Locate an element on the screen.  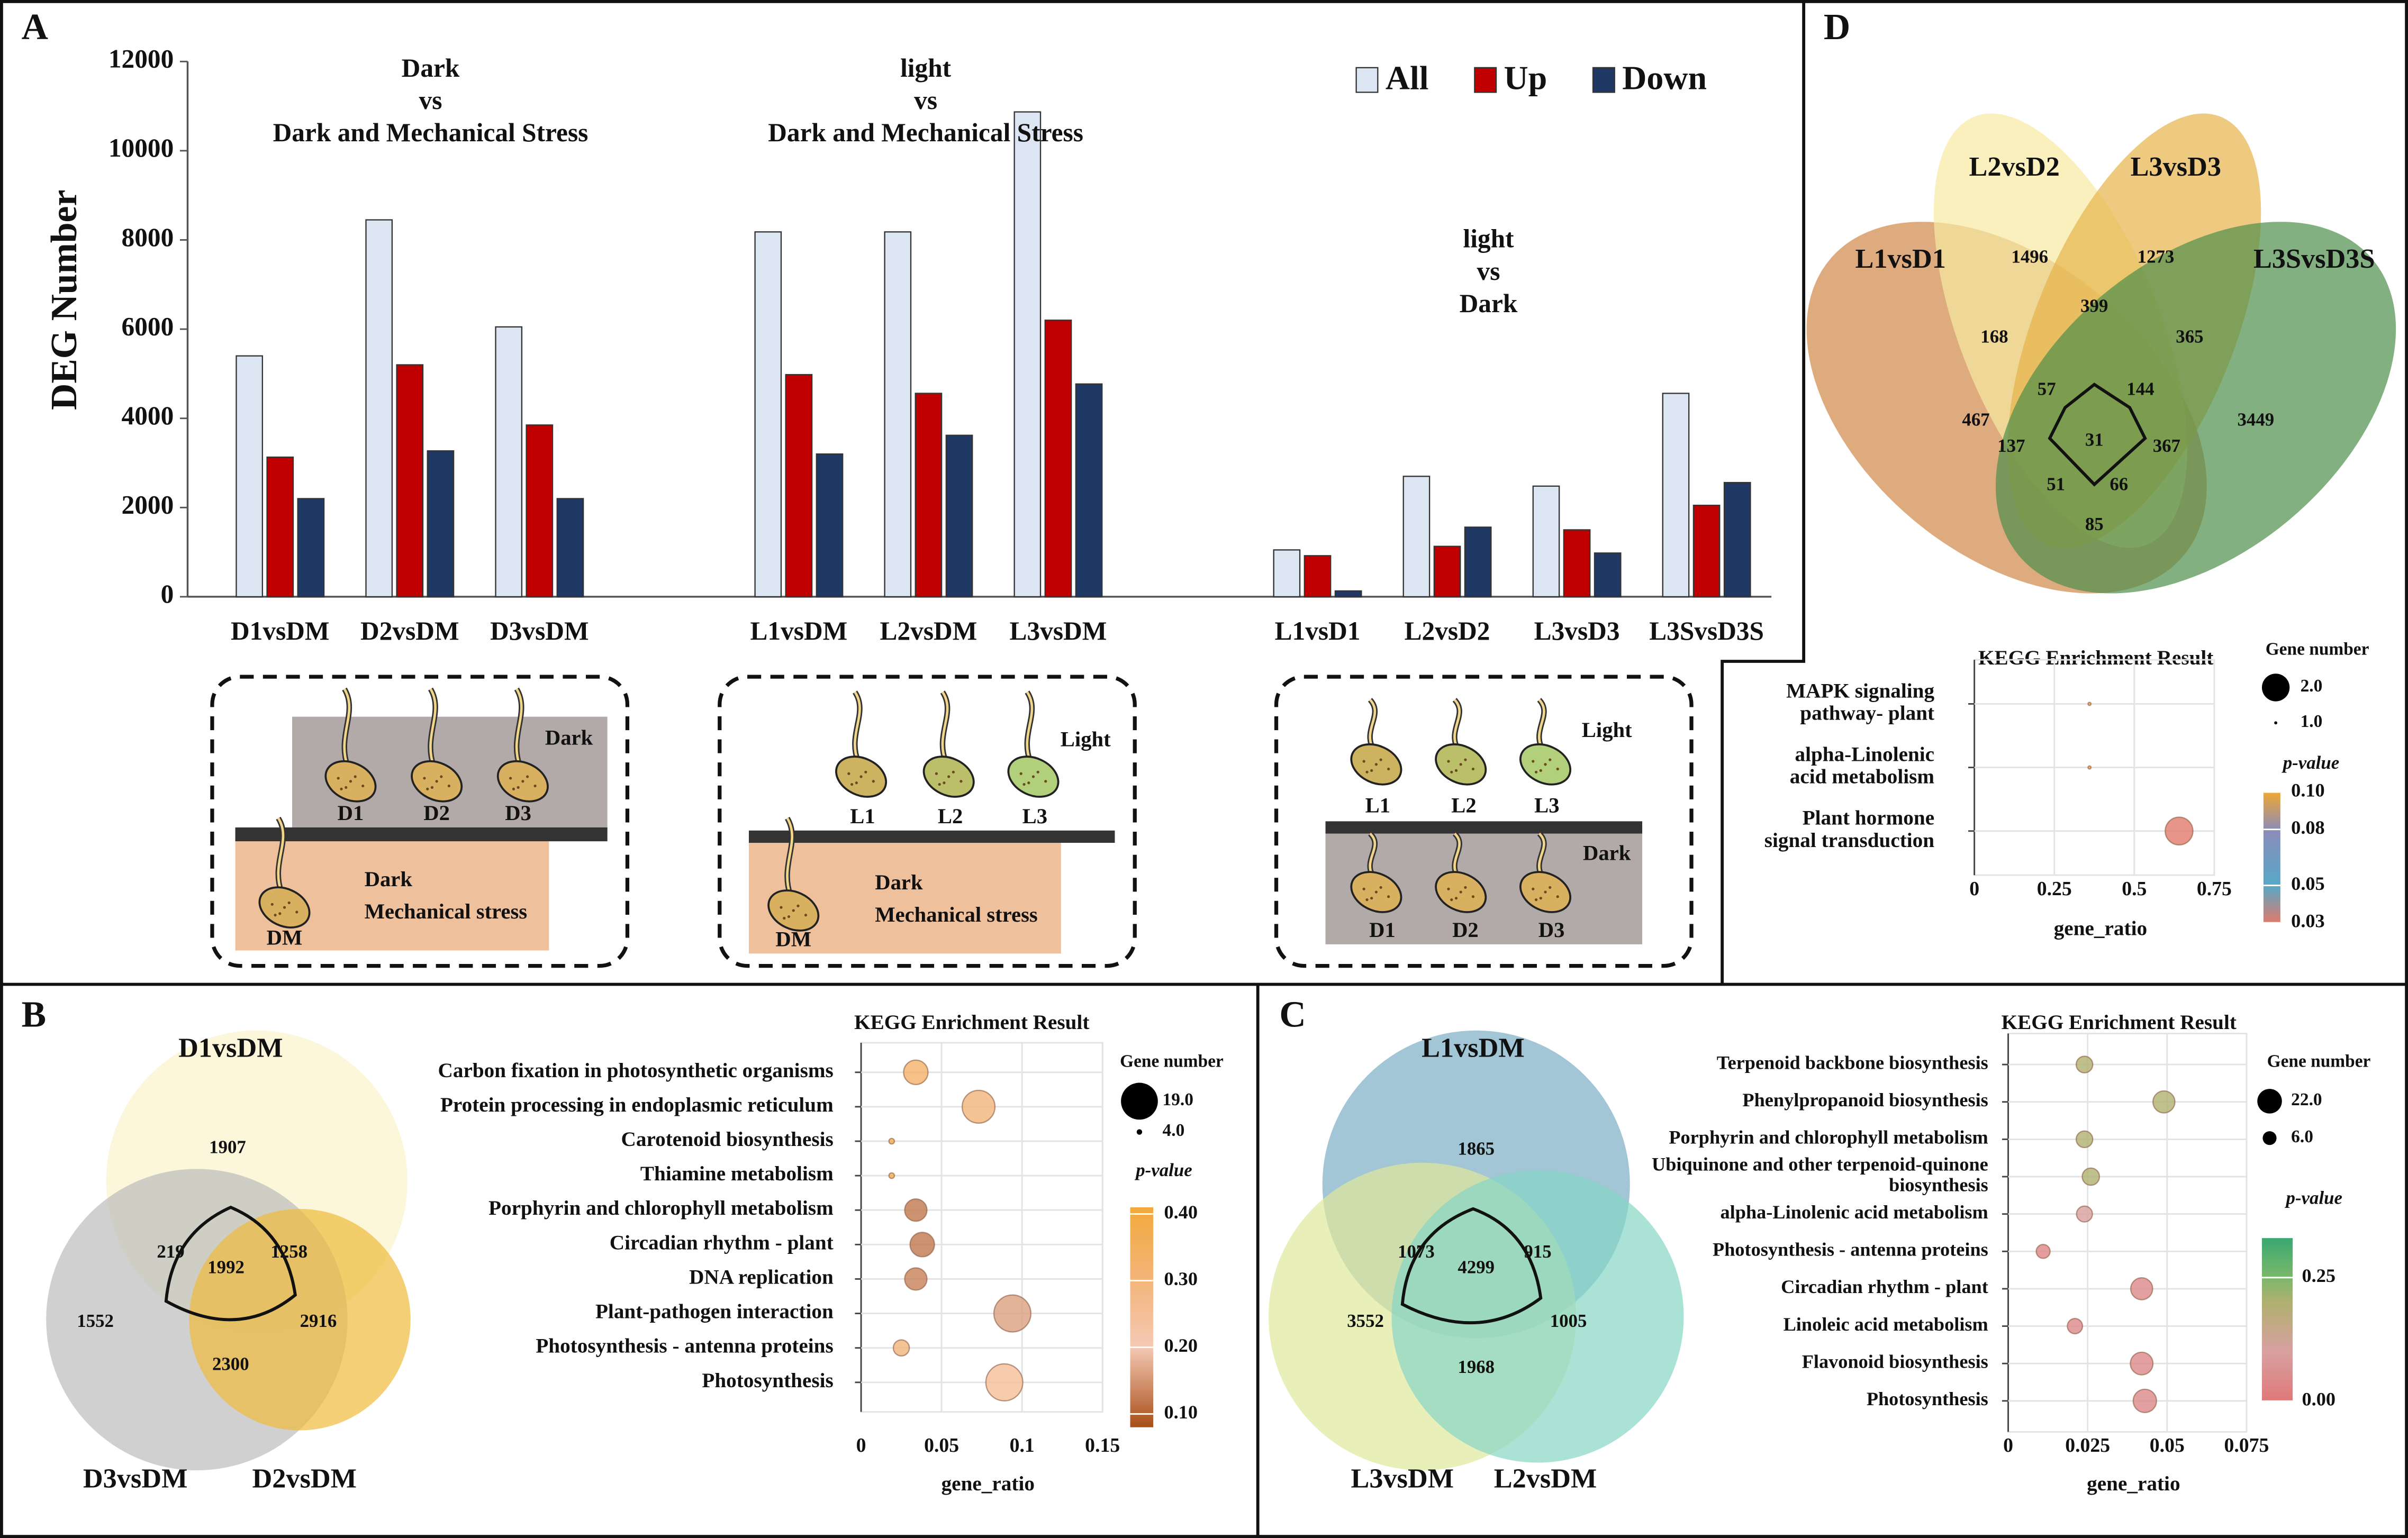
colorbar-label: 0.03 is located at coordinates (2308, 921).